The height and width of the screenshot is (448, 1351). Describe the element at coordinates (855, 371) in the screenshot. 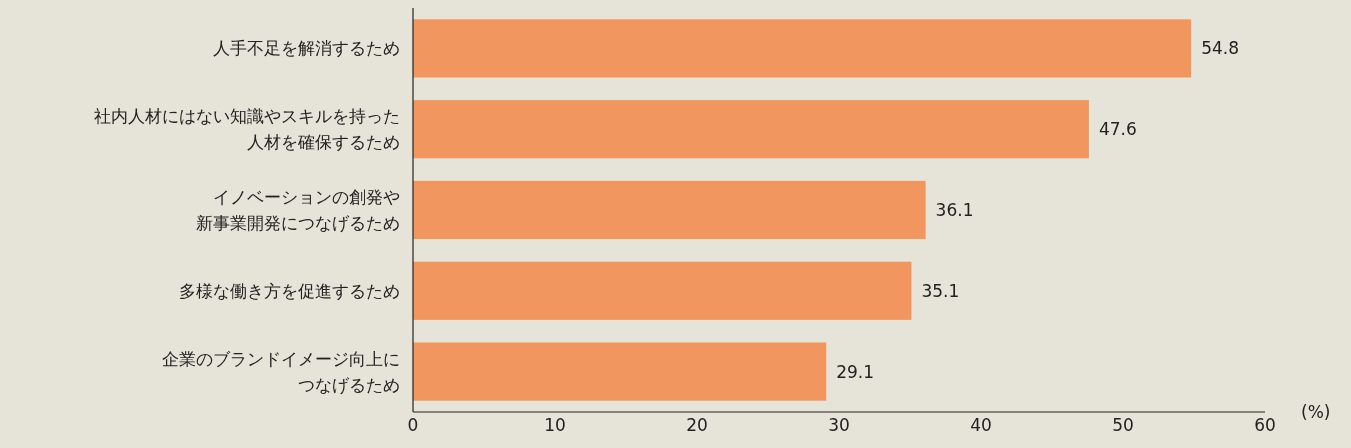

I see `data-label: 29.1` at that location.